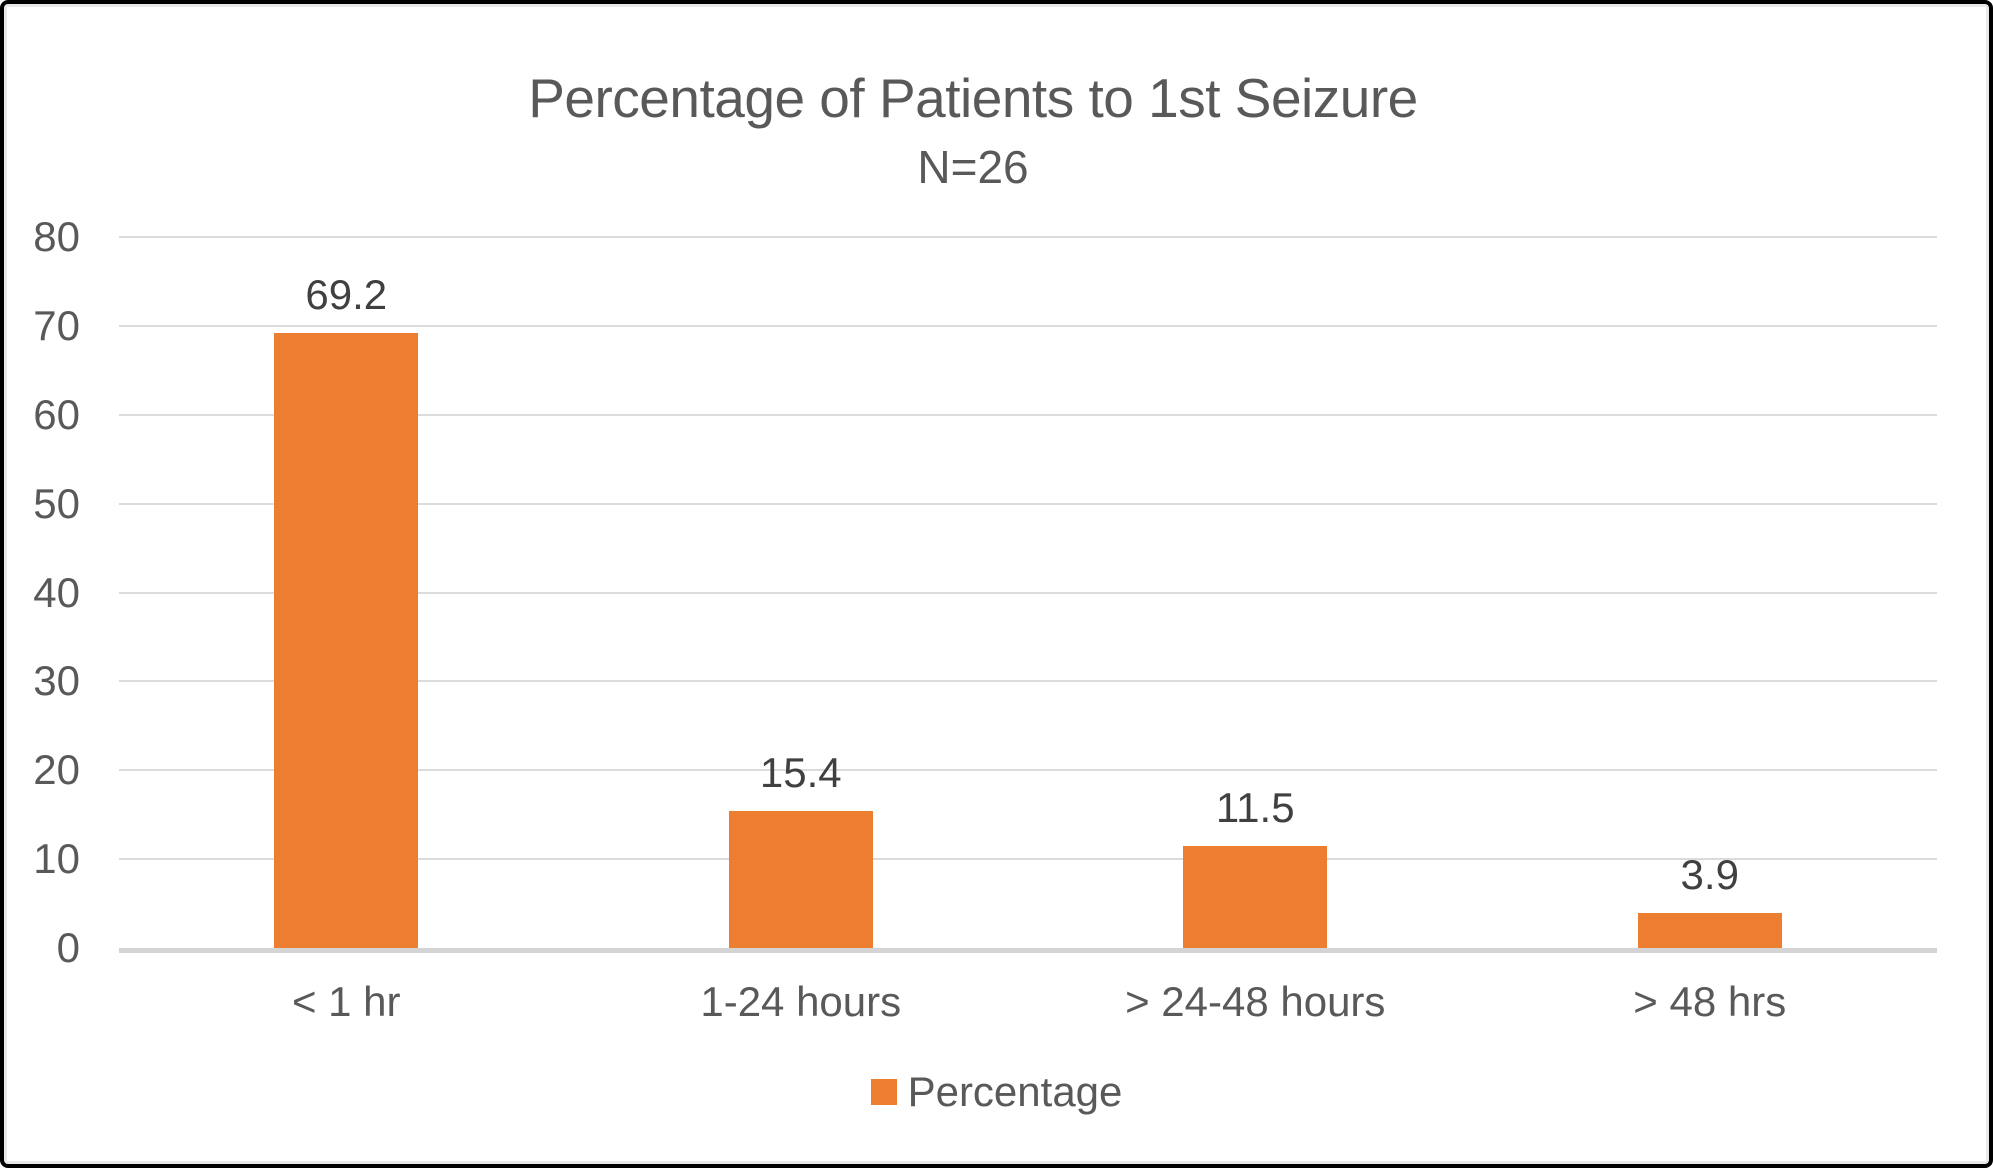 Image resolution: width=1993 pixels, height=1168 pixels. What do you see at coordinates (800, 773) in the screenshot?
I see `bar-value-label: 15.4` at bounding box center [800, 773].